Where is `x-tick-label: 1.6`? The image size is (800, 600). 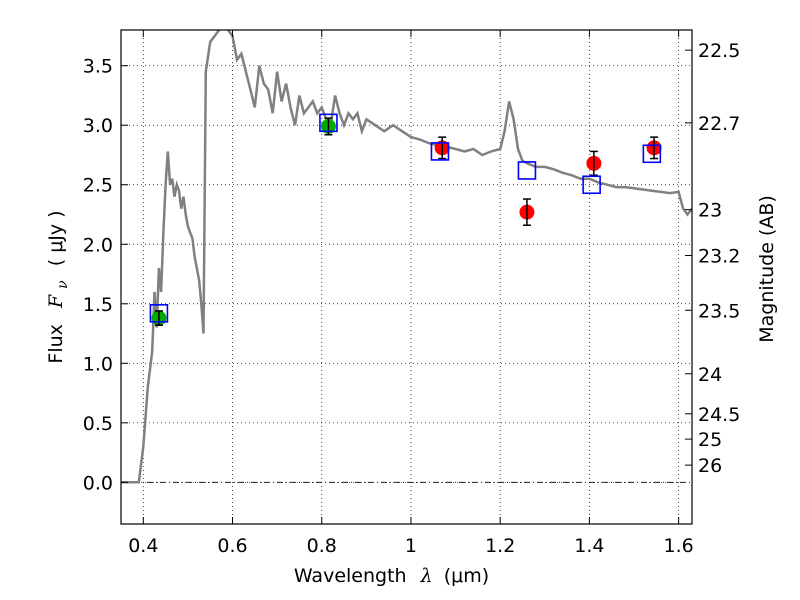
x-tick-label: 1.6 is located at coordinates (679, 546).